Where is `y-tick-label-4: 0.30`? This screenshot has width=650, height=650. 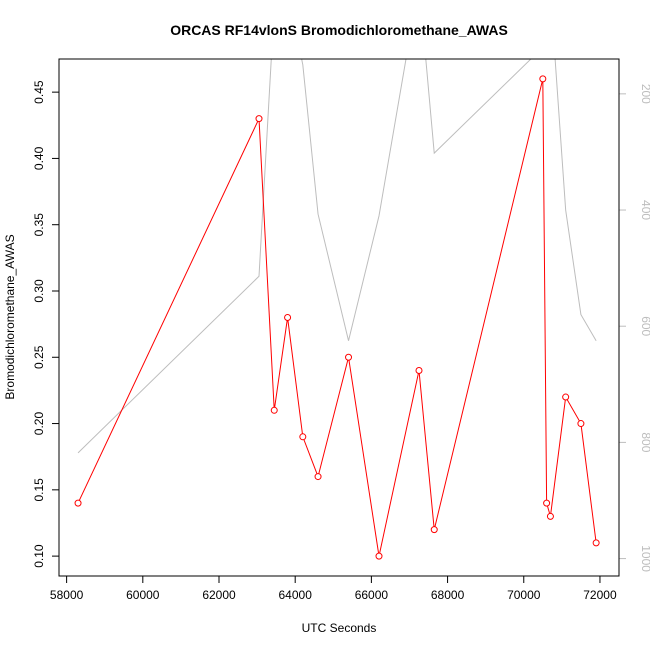 y-tick-label-4: 0.30 is located at coordinates (39, 291).